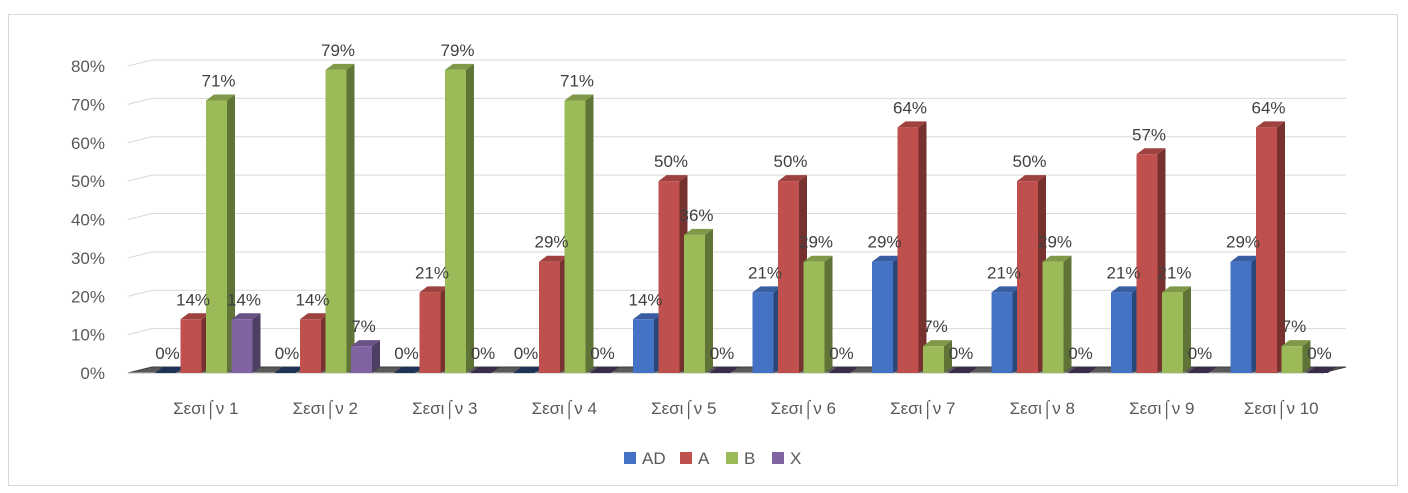 Image resolution: width=1408 pixels, height=493 pixels. Describe the element at coordinates (457, 50) in the screenshot. I see `data-label: 79%` at that location.